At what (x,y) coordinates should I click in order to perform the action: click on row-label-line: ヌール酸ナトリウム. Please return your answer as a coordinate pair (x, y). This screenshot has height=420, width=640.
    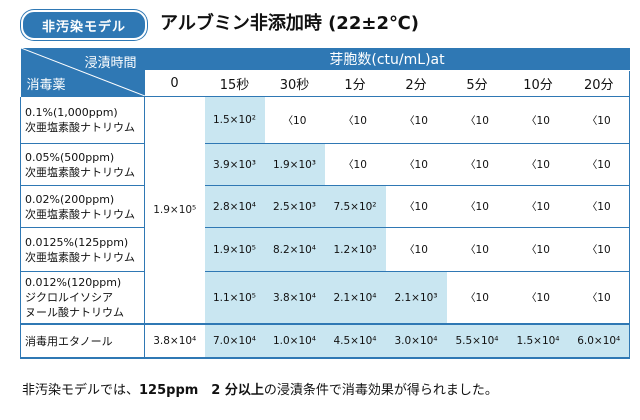
    Looking at the image, I should click on (74, 312).